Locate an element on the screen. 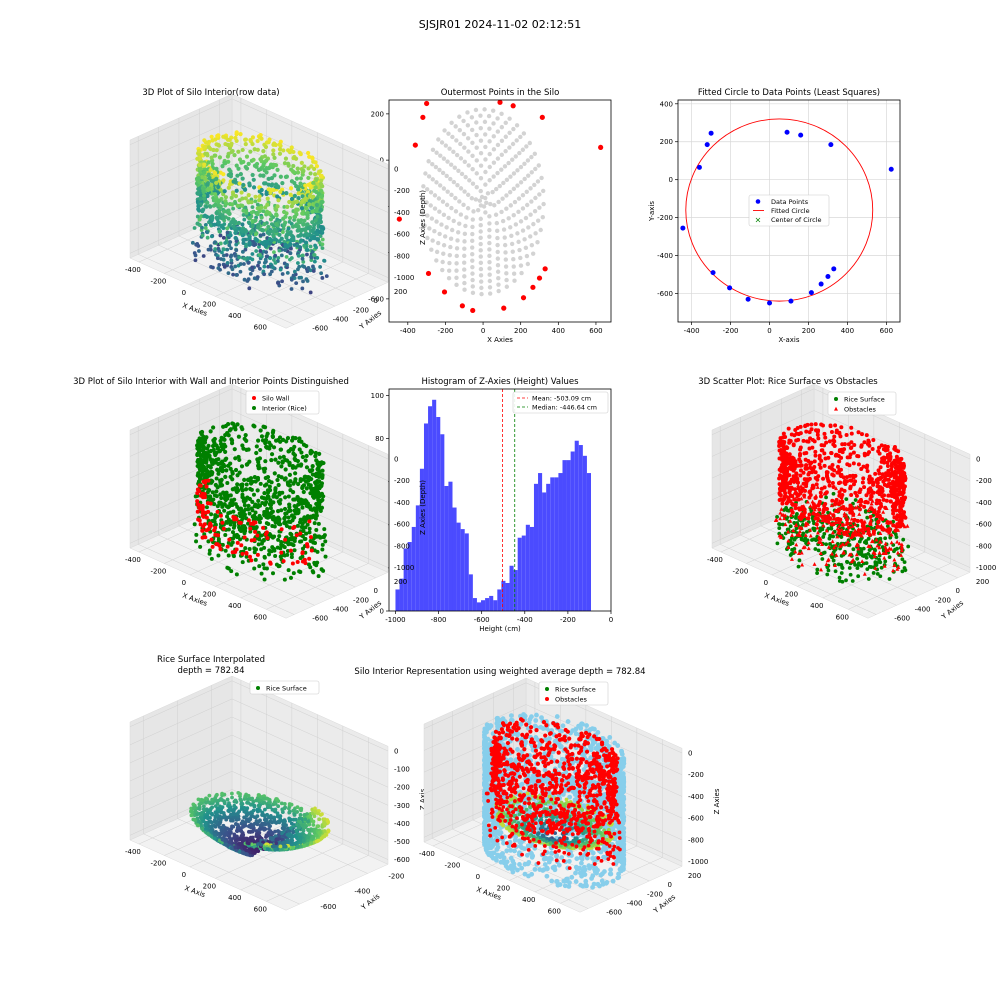 Image resolution: width=1000 pixels, height=1000 pixels. gridline is located at coordinates (317, 296).